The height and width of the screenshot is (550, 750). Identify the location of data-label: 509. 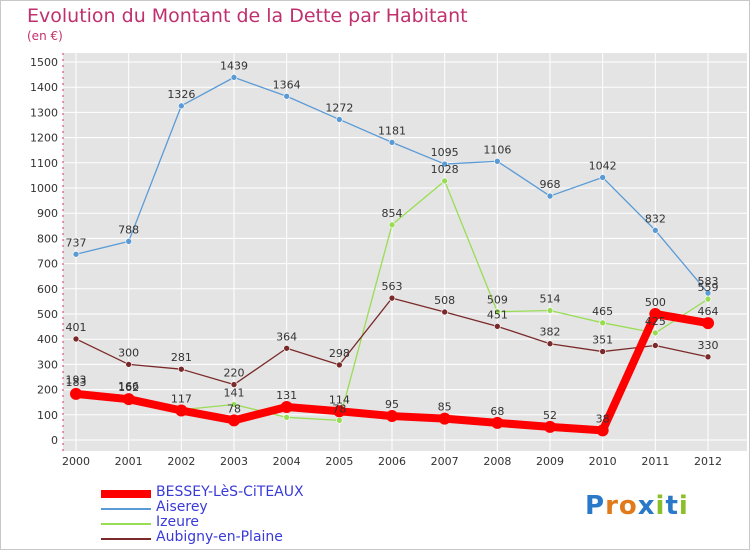
(497, 300).